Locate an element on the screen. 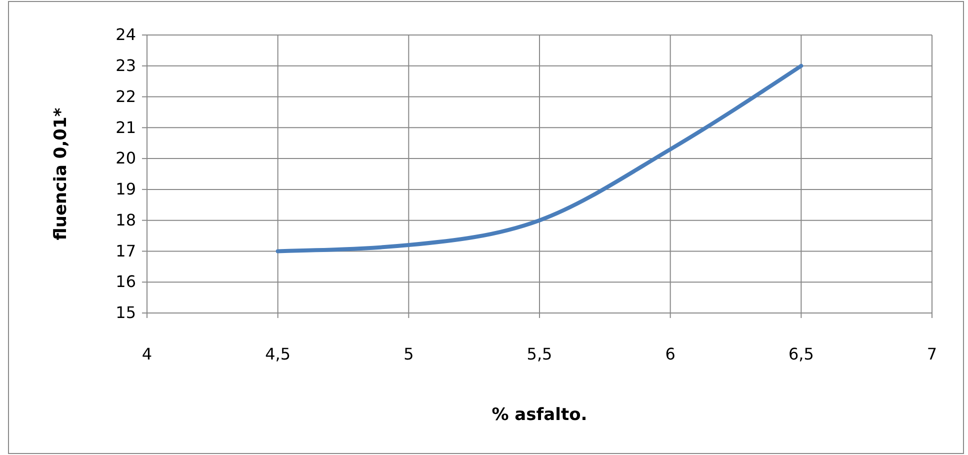 The height and width of the screenshot is (455, 968). x-tick-label: 5 is located at coordinates (409, 354).